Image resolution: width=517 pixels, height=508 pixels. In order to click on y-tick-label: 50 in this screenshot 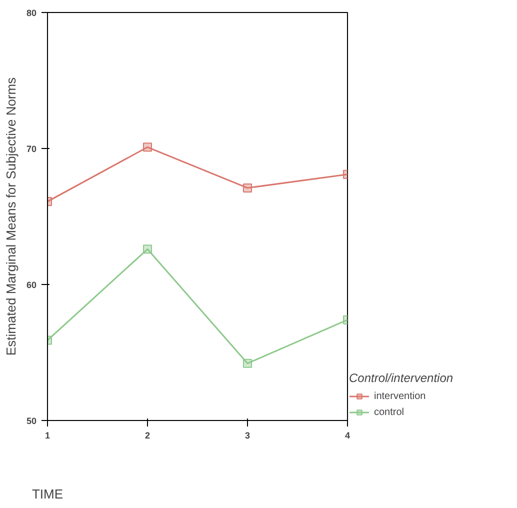, I will do `click(31, 421)`.